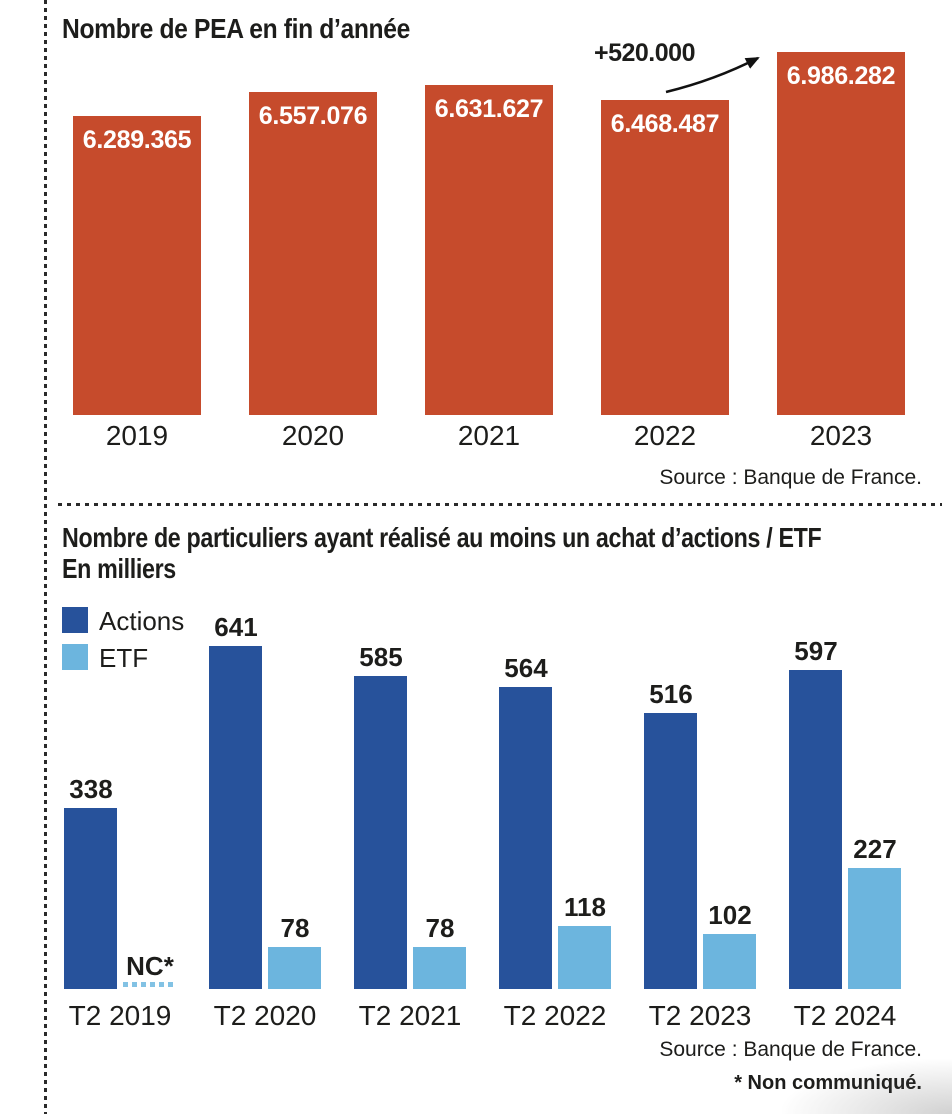 The height and width of the screenshot is (1114, 952). Describe the element at coordinates (665, 124) in the screenshot. I see `chart1-bar-value: 6.468.487` at that location.